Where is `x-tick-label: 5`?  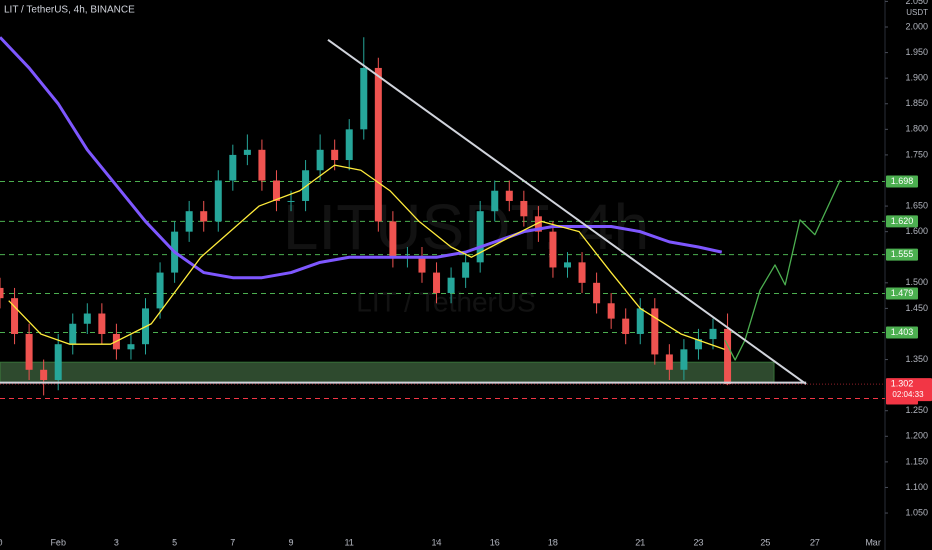 x-tick-label: 5 is located at coordinates (174, 542).